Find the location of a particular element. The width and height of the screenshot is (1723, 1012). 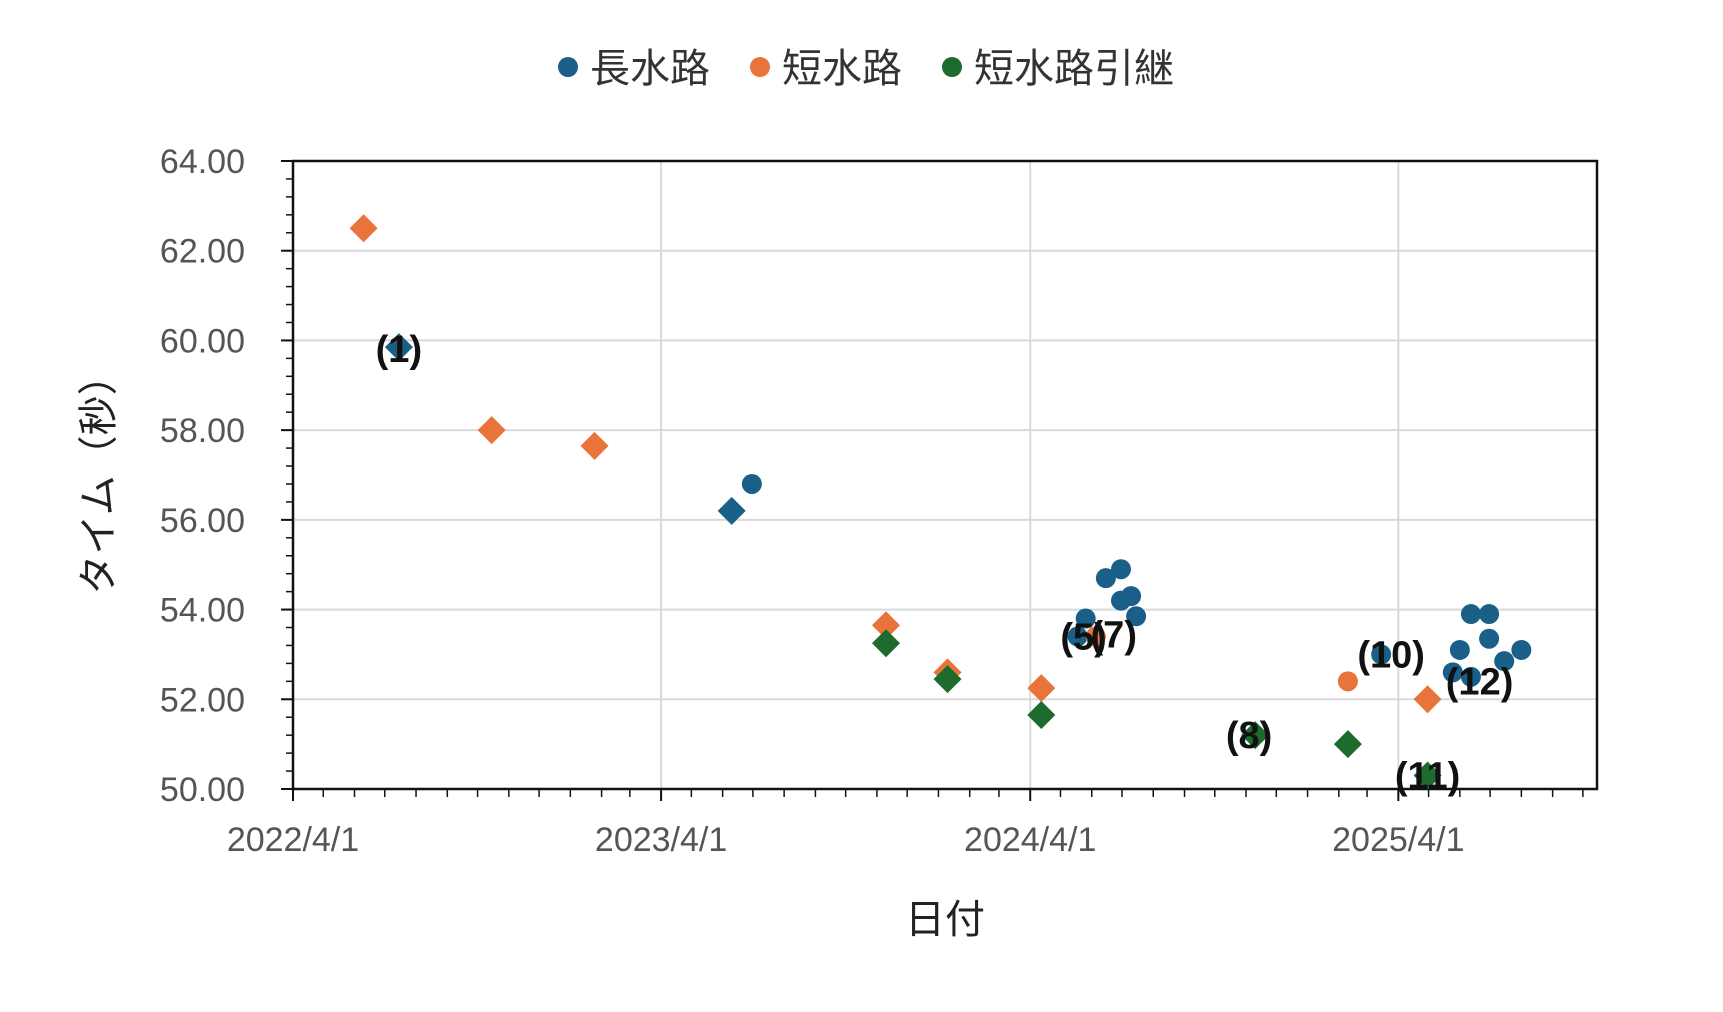

x-tick-label: 2024/4/1 is located at coordinates (1030, 840).